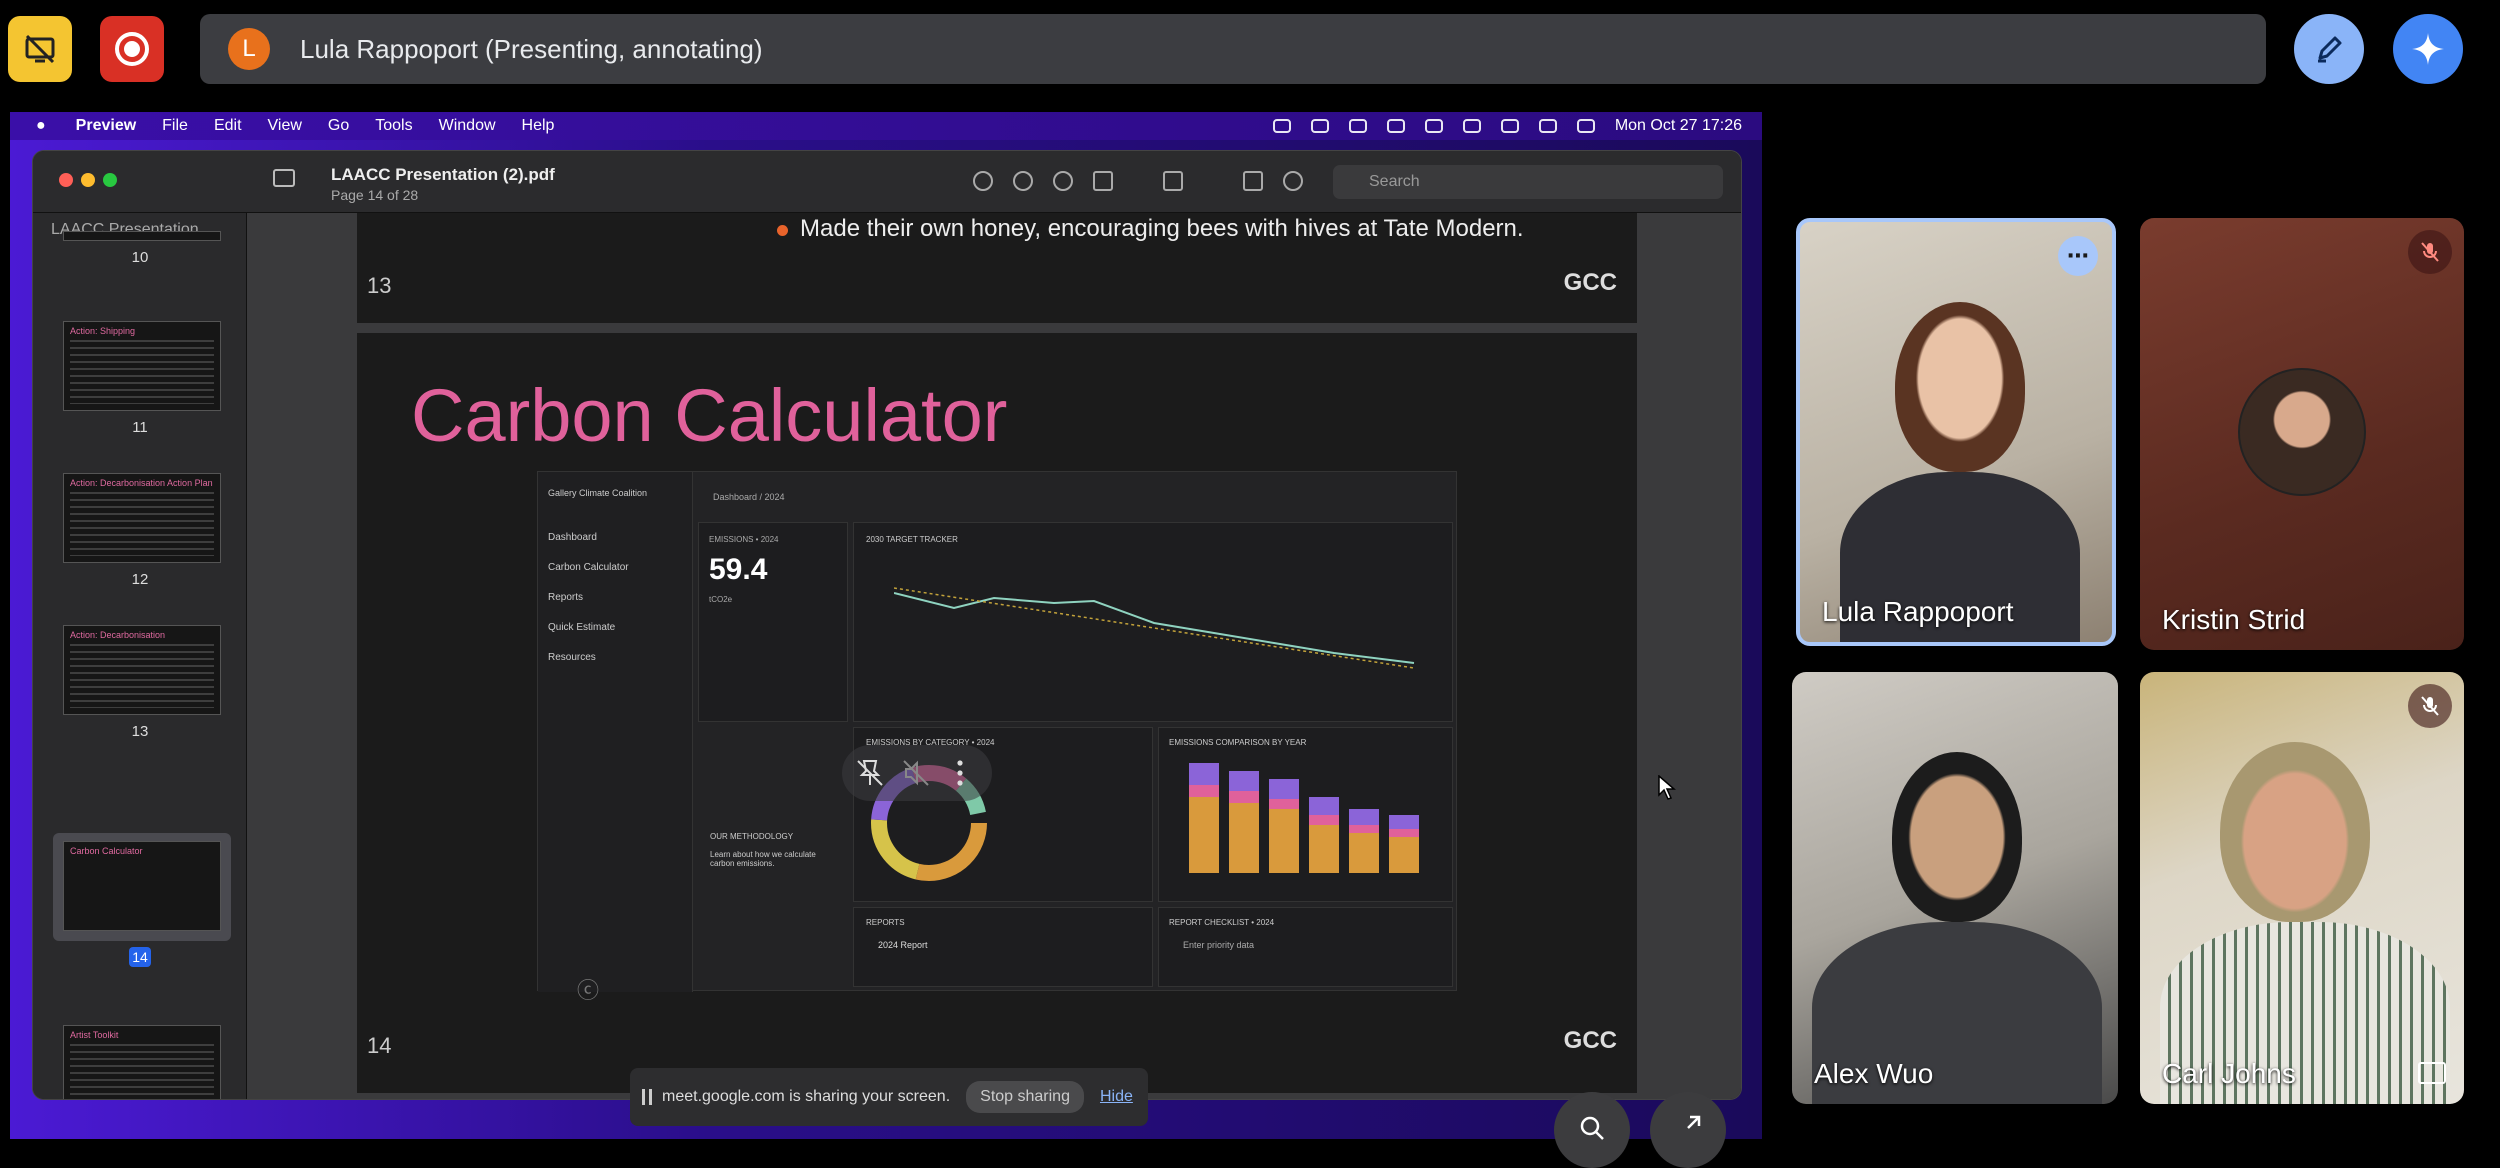  Describe the element at coordinates (1116, 1096) in the screenshot. I see `hide-banner-link: Hide` at that location.